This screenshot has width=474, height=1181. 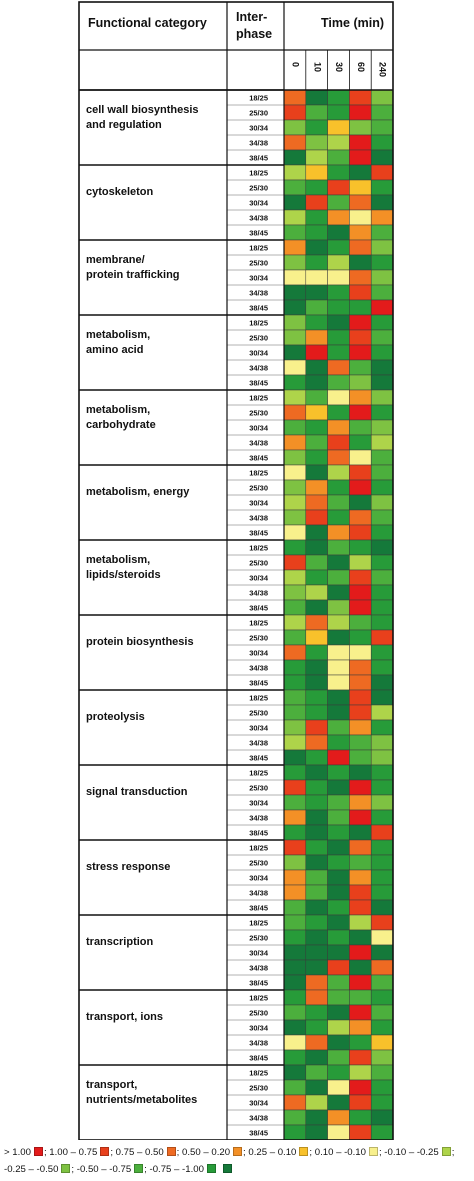 I want to click on phase-label: 38/45, so click(x=258, y=458).